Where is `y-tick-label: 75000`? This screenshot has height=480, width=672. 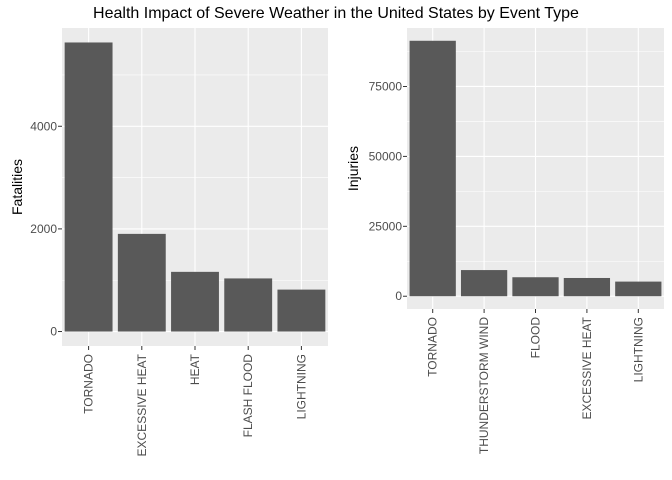
y-tick-label: 75000 is located at coordinates (386, 86).